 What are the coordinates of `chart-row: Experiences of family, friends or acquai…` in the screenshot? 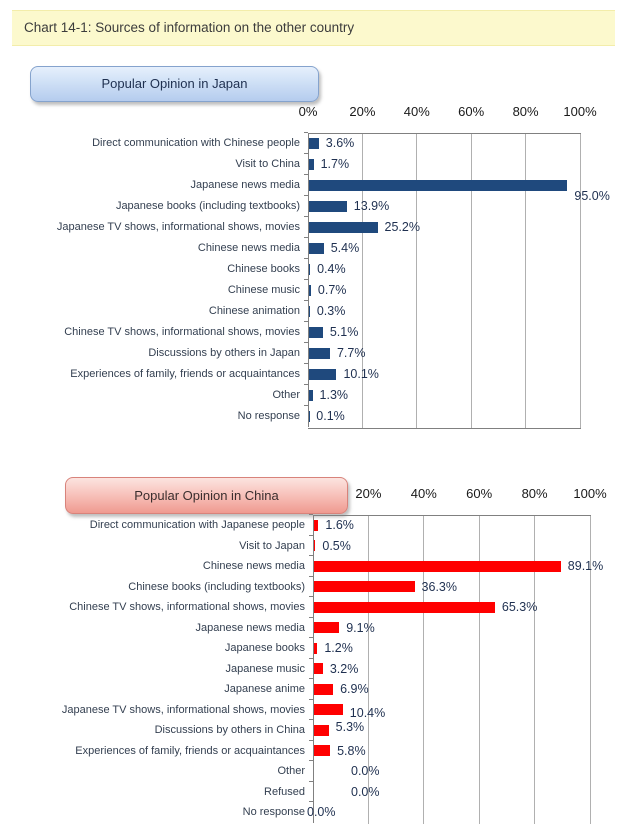 It's located at (313, 750).